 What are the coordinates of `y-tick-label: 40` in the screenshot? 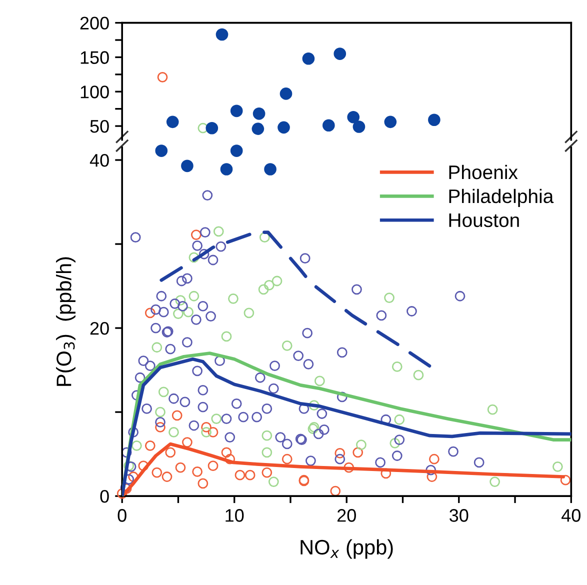 It's located at (99, 160).